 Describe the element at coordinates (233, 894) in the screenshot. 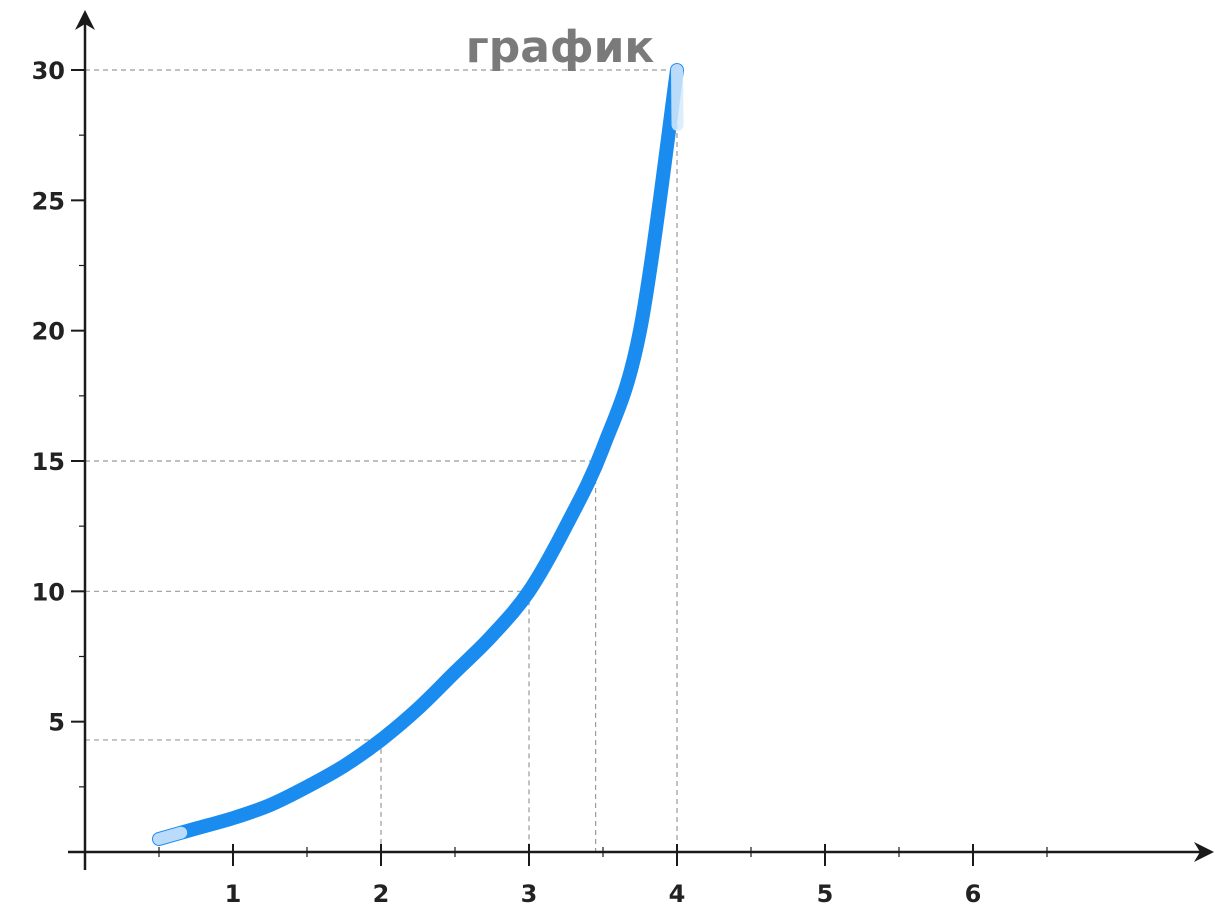

I see `x-tick-label: 1` at that location.